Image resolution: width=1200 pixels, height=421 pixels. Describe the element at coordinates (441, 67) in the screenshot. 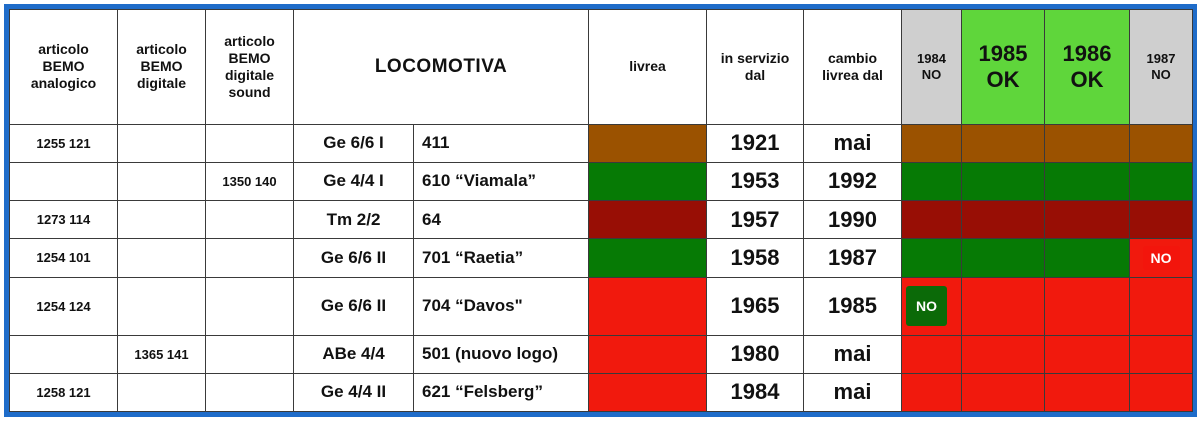

I see `header-locomotiva: LOCOMOTIVA` at that location.